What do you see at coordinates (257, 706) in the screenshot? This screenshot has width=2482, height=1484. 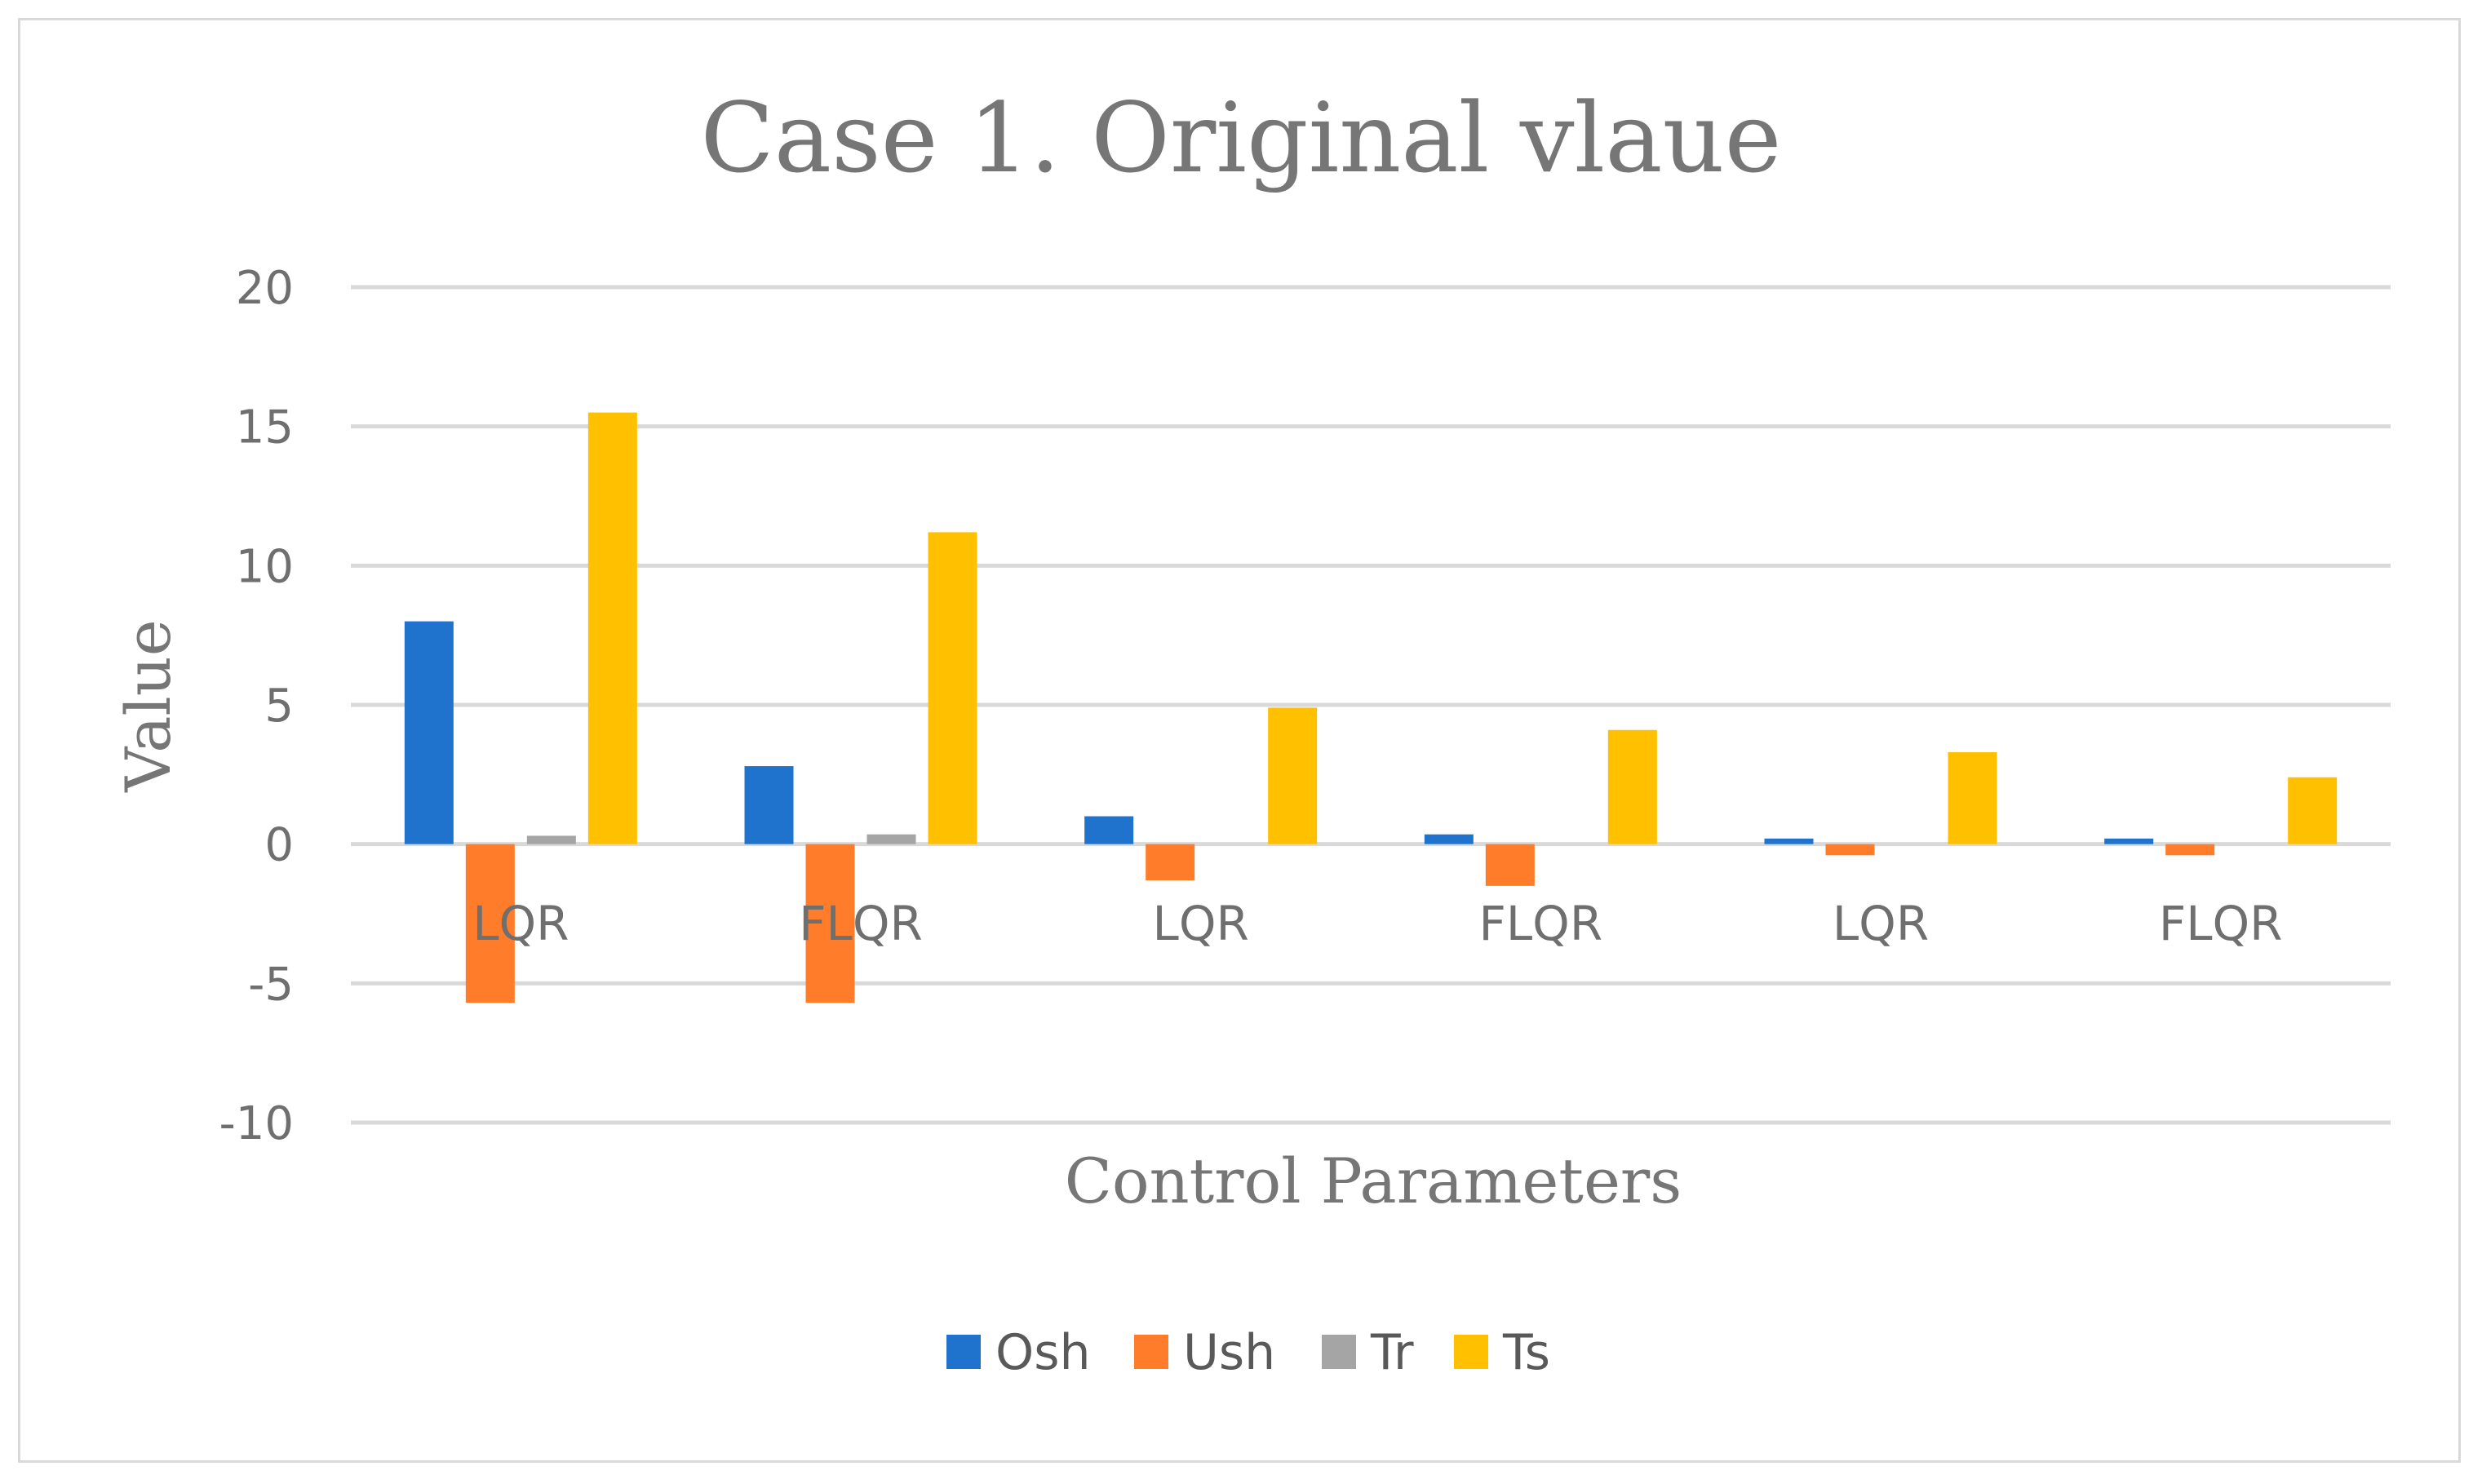 I see `y-axis-ticks: 20 15 10 5 0 -5 -10` at bounding box center [257, 706].